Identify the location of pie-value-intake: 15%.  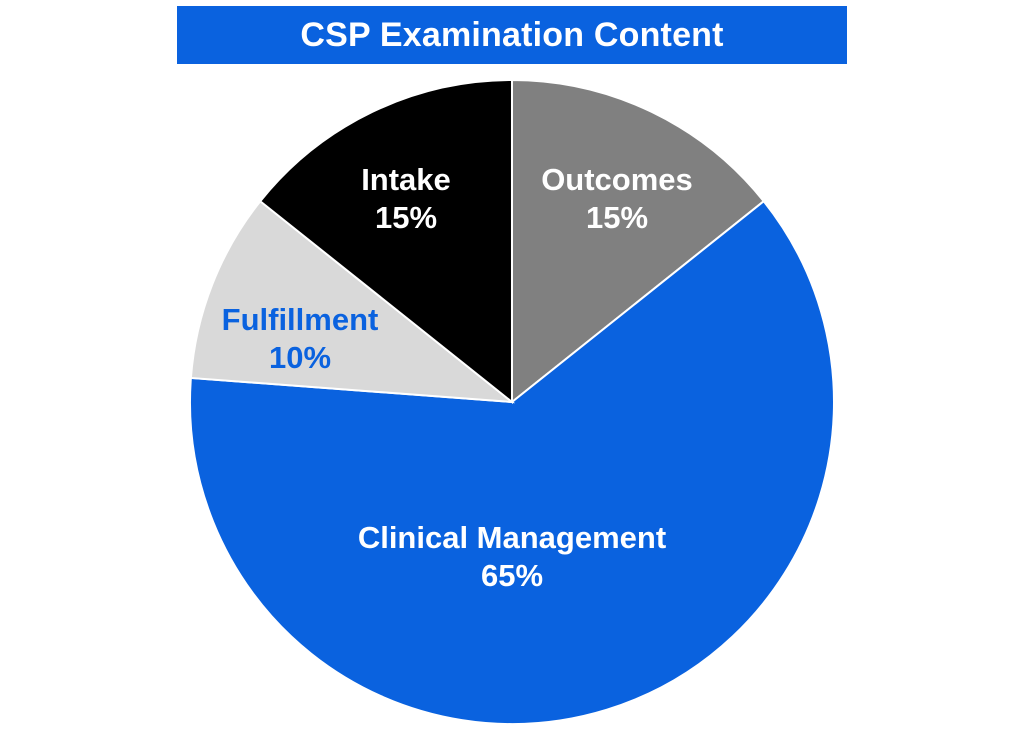
(406, 217).